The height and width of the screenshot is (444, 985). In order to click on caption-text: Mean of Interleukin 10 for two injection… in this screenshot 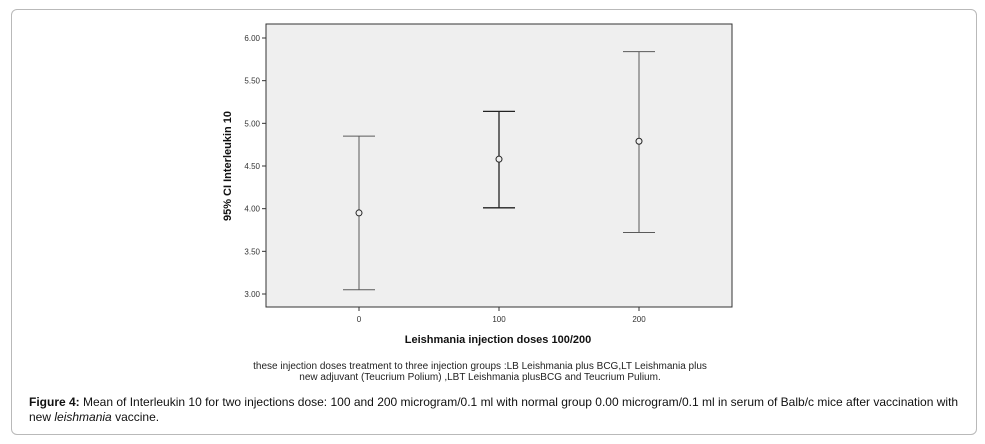, I will do `click(494, 409)`.